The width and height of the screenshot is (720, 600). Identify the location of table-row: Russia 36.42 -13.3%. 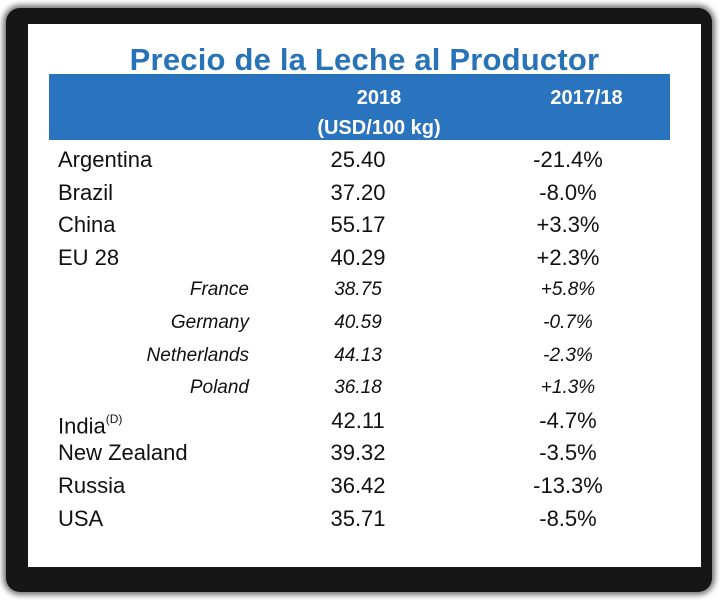
(364, 486).